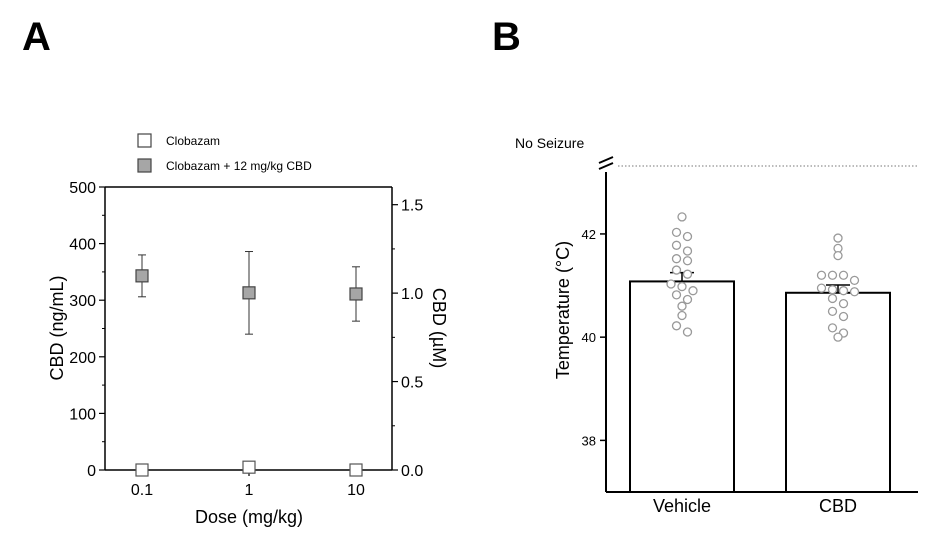 The height and width of the screenshot is (540, 946). What do you see at coordinates (412, 294) in the screenshot?
I see `y2-tick-label: 1.0` at bounding box center [412, 294].